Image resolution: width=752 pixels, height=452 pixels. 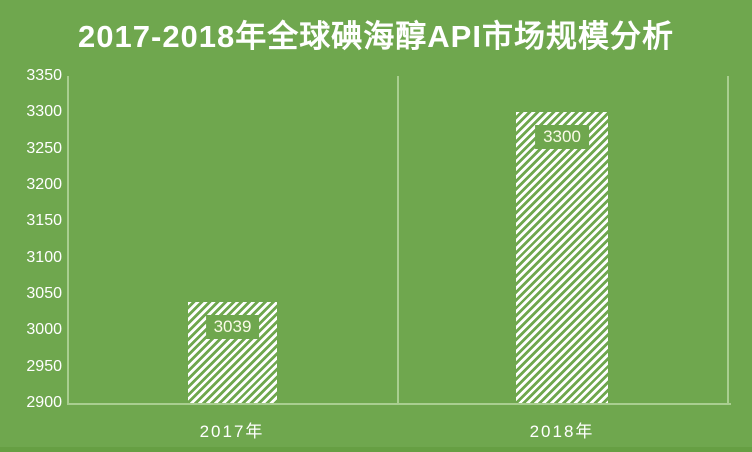 I want to click on chart-title: 2017-2018年全球碘海醇API市场规模分析, so click(x=376, y=36).